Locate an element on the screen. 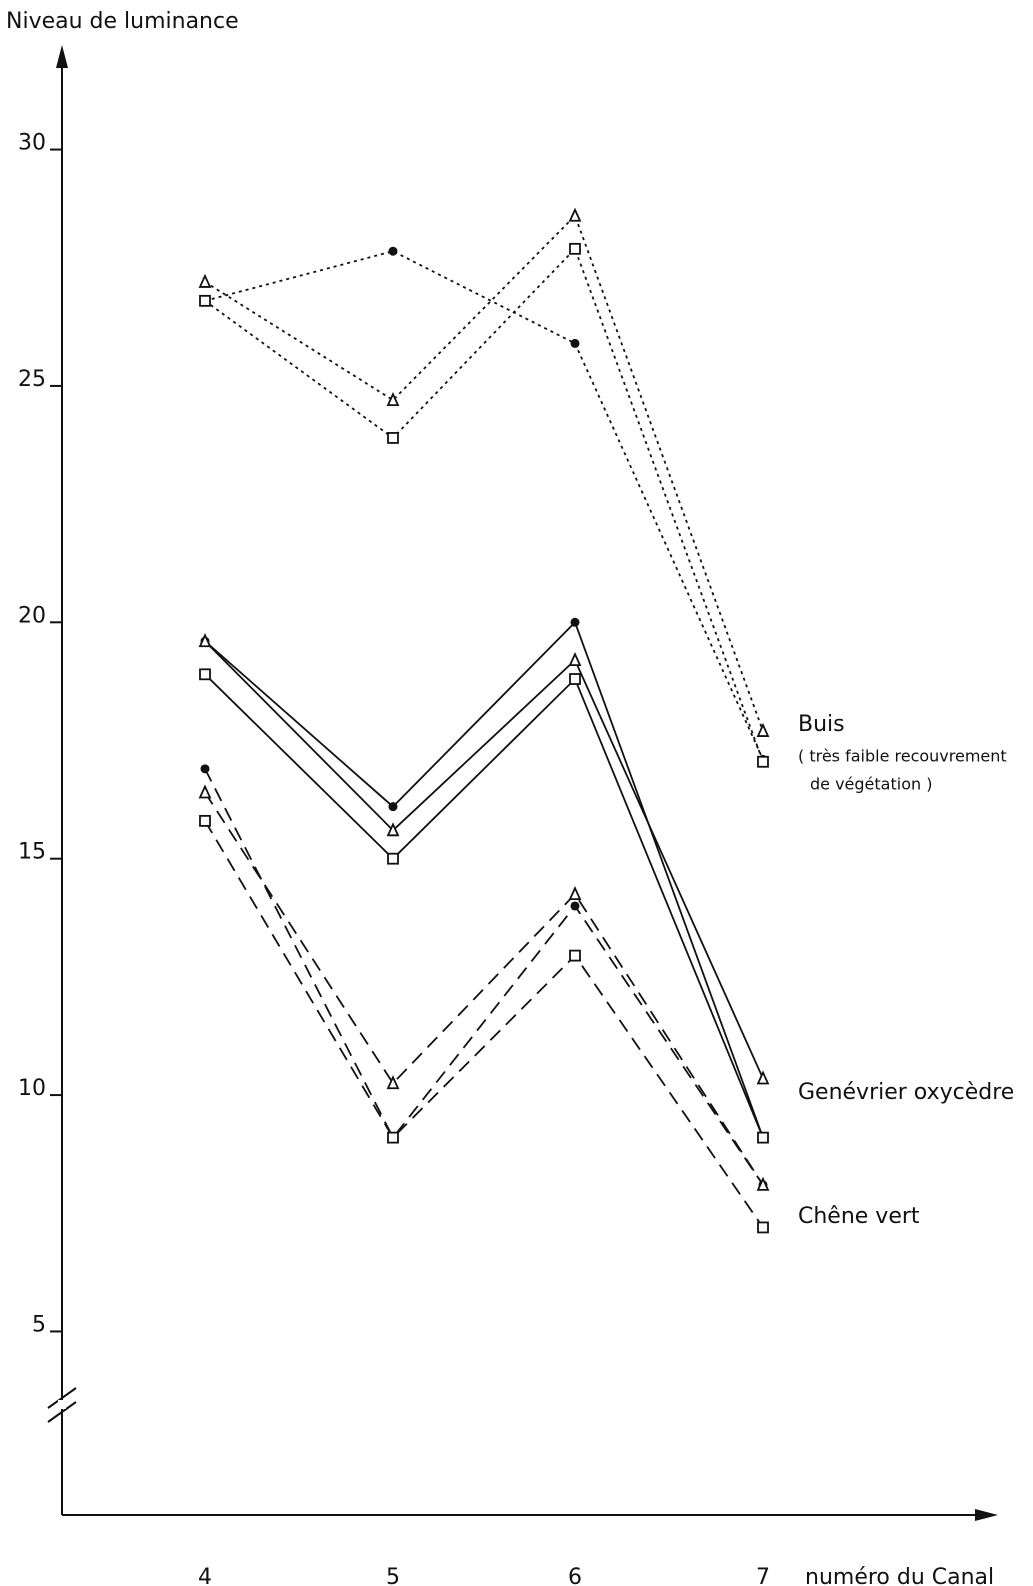 The image size is (1033, 1586). y-tick-label: 25 is located at coordinates (32, 379).